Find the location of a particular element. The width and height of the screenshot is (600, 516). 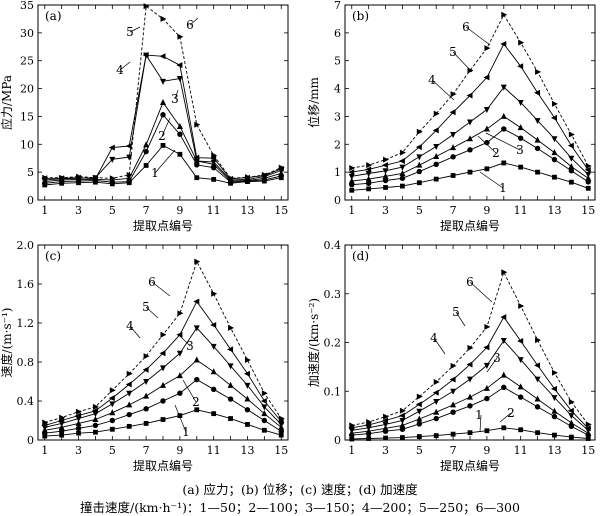

x-tick-label: 1 is located at coordinates (351, 210).